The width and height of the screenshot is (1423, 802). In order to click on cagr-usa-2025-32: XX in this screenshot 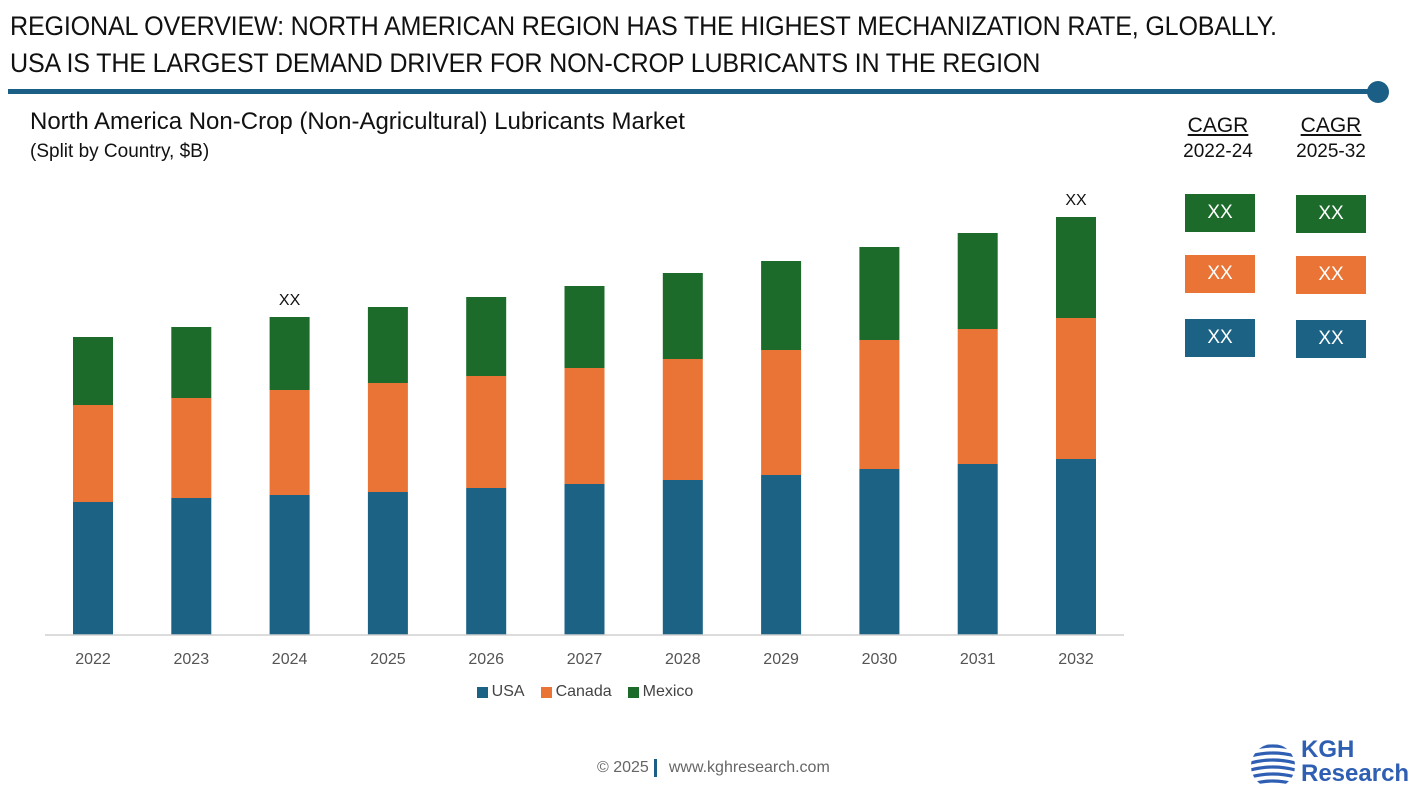, I will do `click(1331, 339)`.